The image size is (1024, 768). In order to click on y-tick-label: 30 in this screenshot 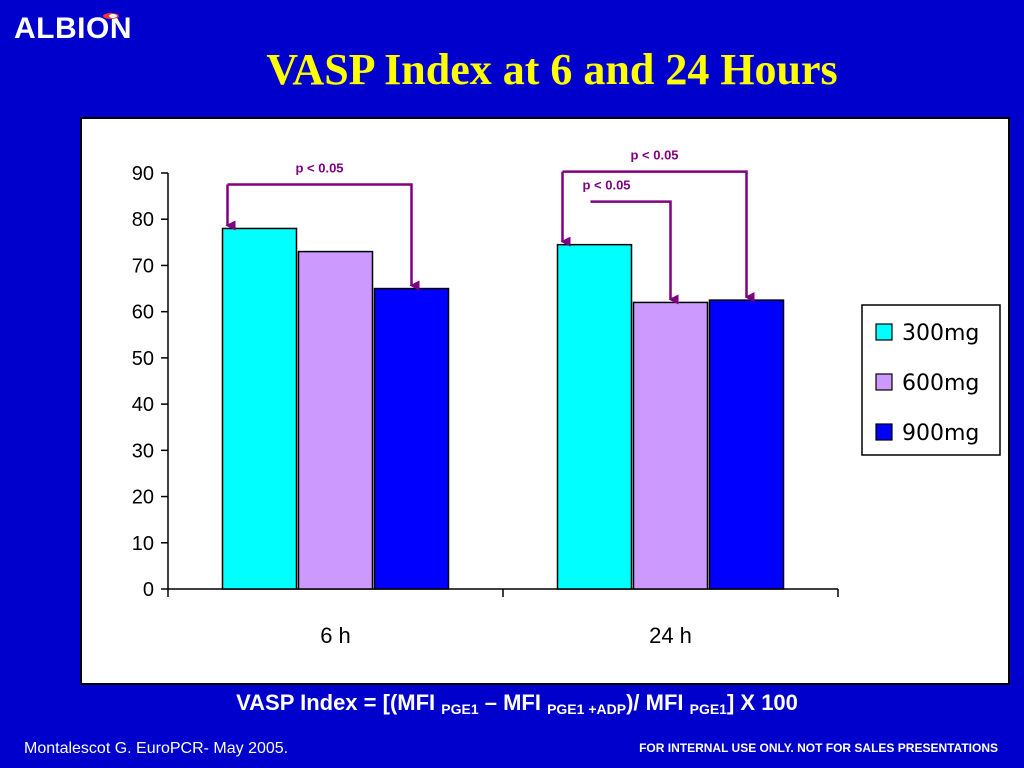, I will do `click(143, 451)`.